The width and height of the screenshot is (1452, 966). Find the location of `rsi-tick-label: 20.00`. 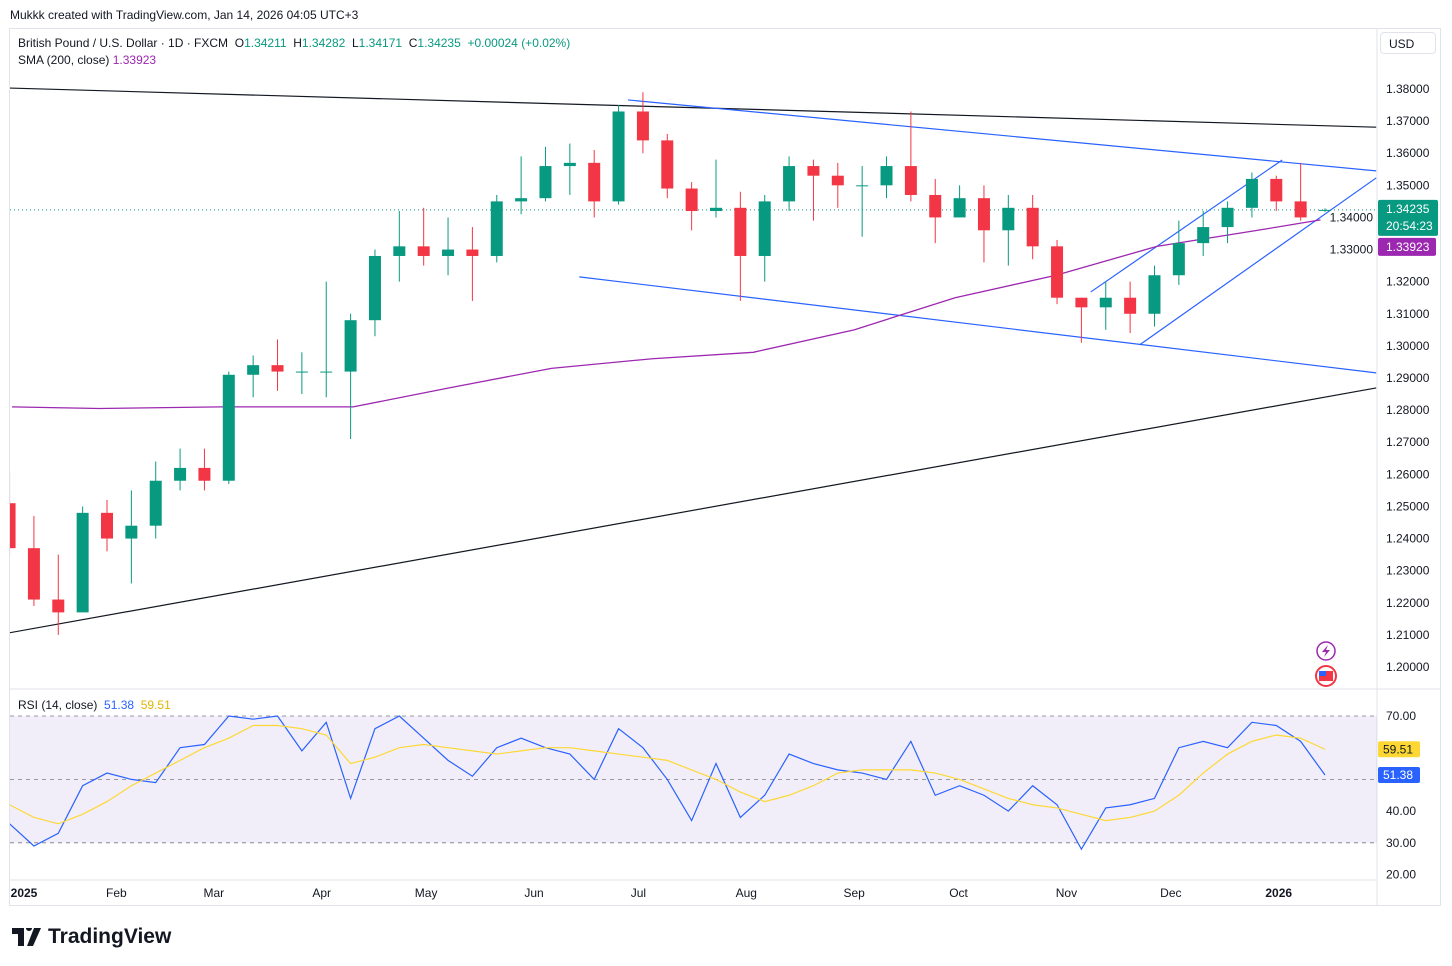

rsi-tick-label: 20.00 is located at coordinates (1401, 875).